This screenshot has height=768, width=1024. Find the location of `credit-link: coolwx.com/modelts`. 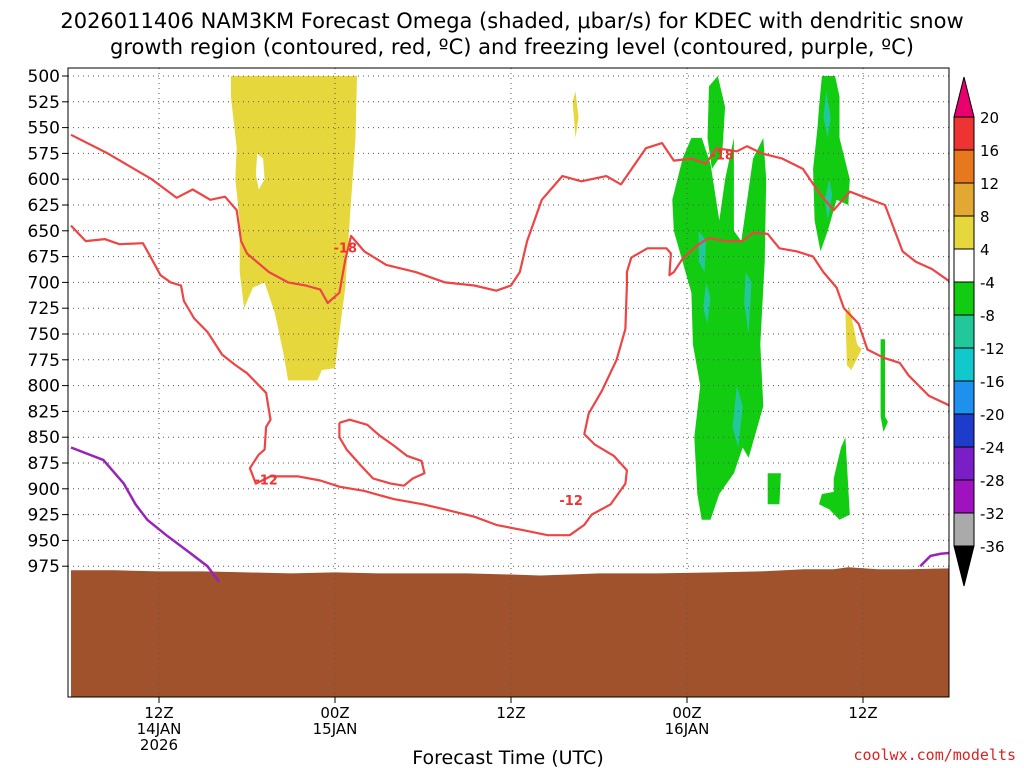

credit-link: coolwx.com/modelts is located at coordinates (934, 755).